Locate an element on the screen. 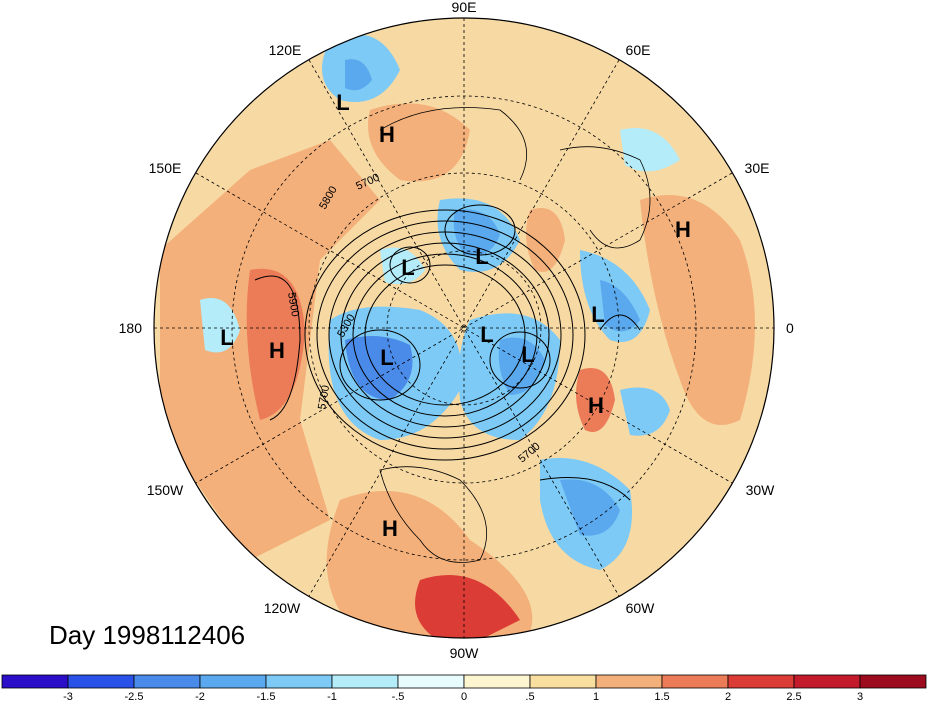  colorbar-label: -2.5 is located at coordinates (134, 696).